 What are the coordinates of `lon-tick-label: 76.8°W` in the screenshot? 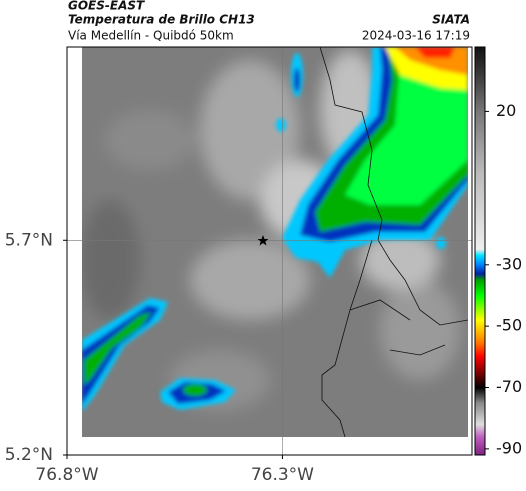 It's located at (66, 475).